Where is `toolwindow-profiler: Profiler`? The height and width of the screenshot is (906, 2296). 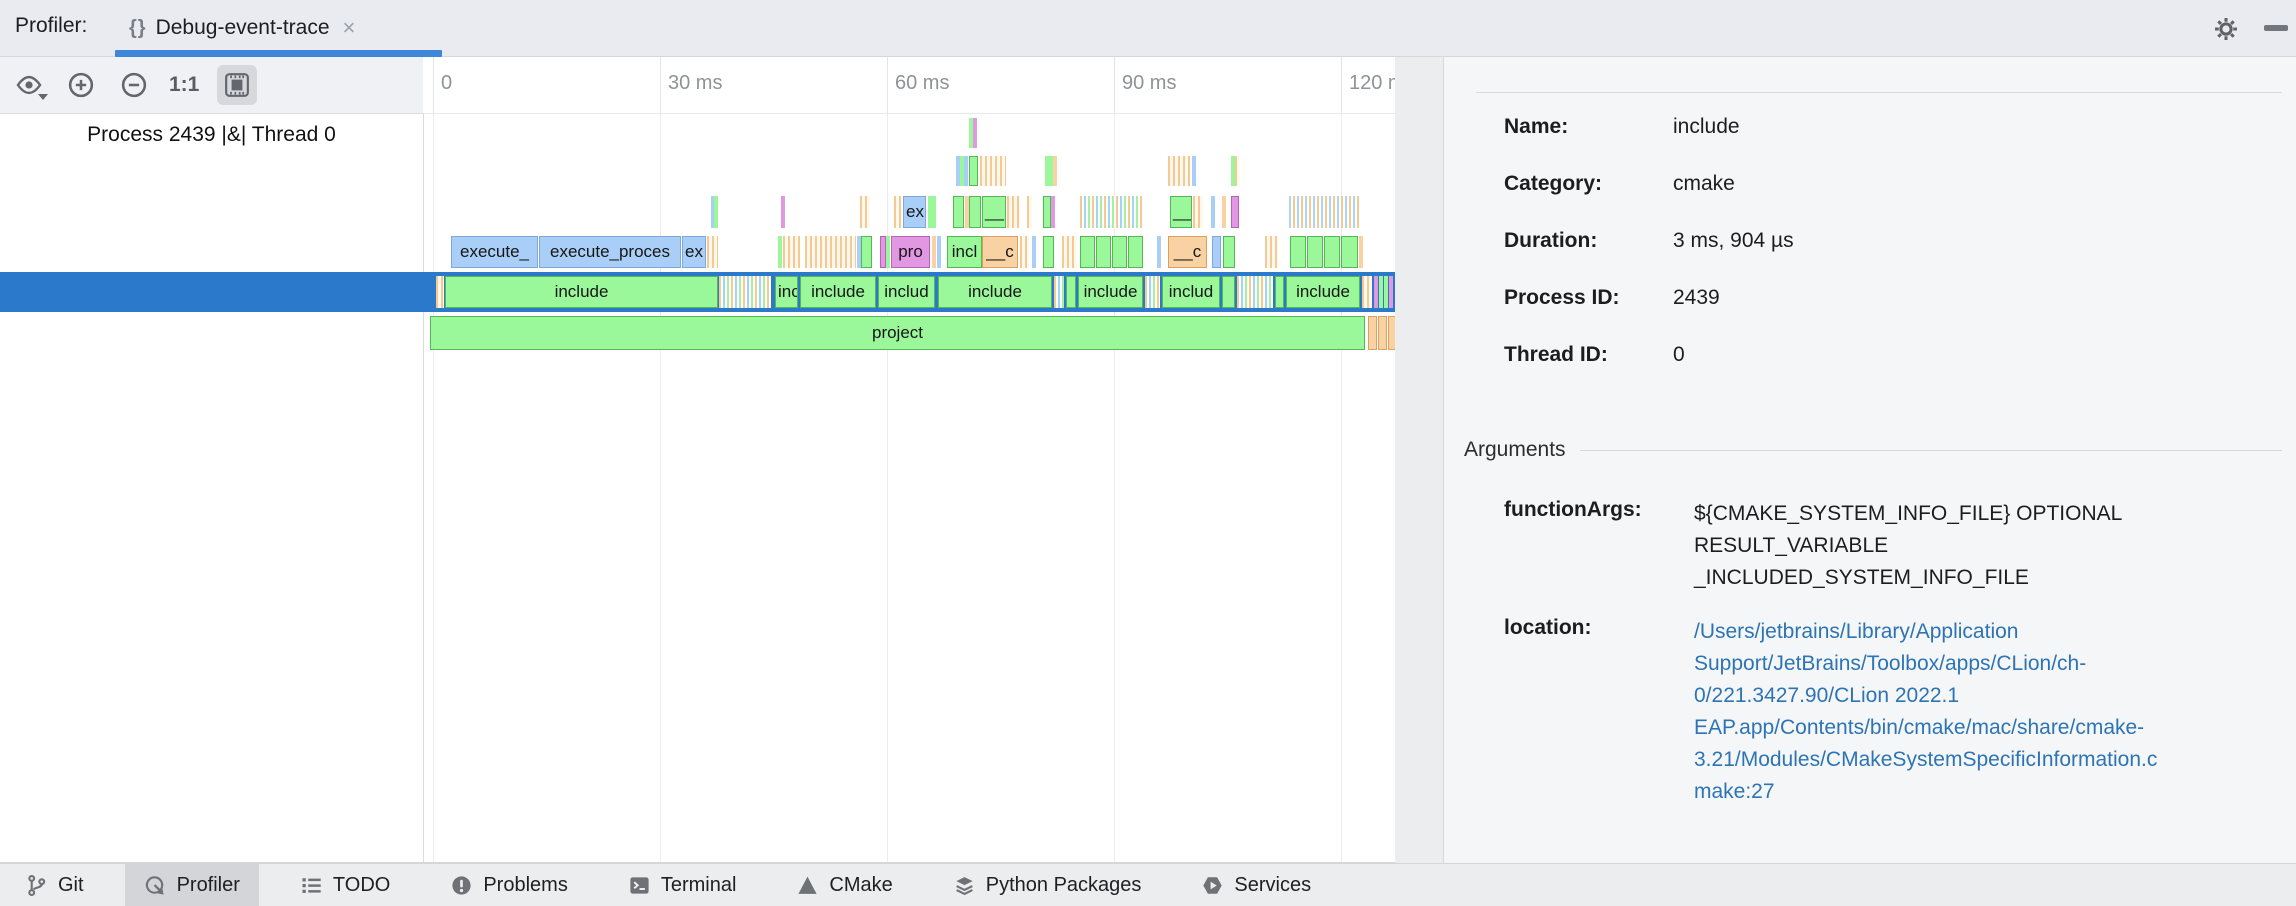
toolwindow-profiler: Profiler is located at coordinates (191, 885).